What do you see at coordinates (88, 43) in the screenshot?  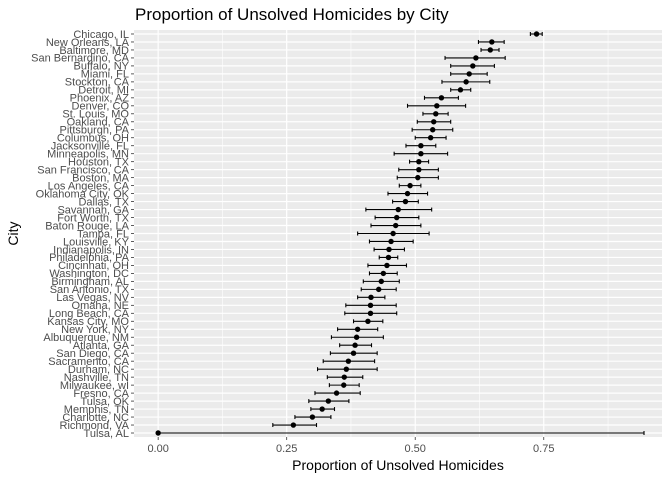 I see `y-tick-label: New Orleans, LA` at bounding box center [88, 43].